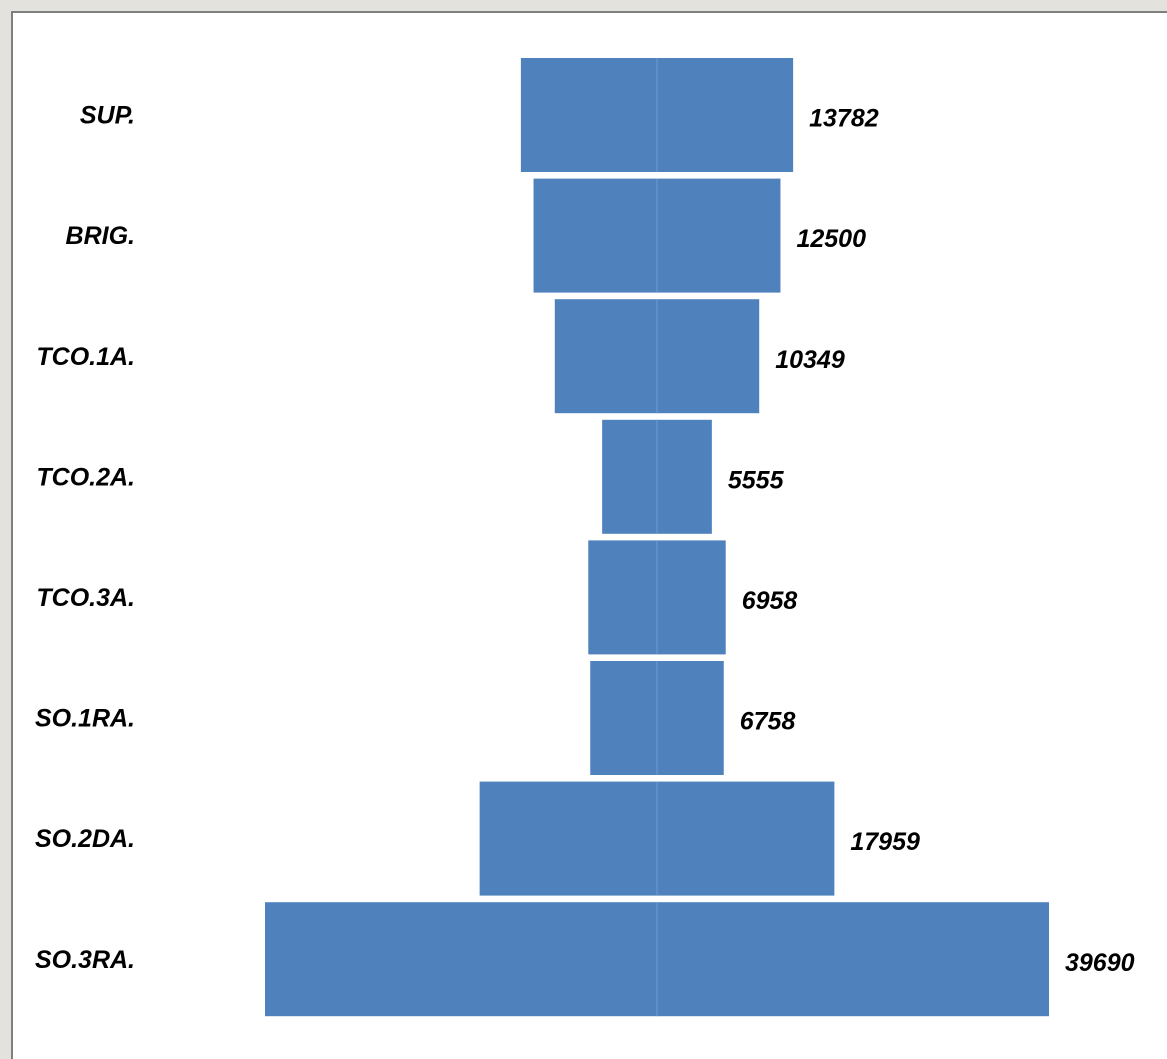 The width and height of the screenshot is (1167, 1059). I want to click on data-label: 6758, so click(768, 722).